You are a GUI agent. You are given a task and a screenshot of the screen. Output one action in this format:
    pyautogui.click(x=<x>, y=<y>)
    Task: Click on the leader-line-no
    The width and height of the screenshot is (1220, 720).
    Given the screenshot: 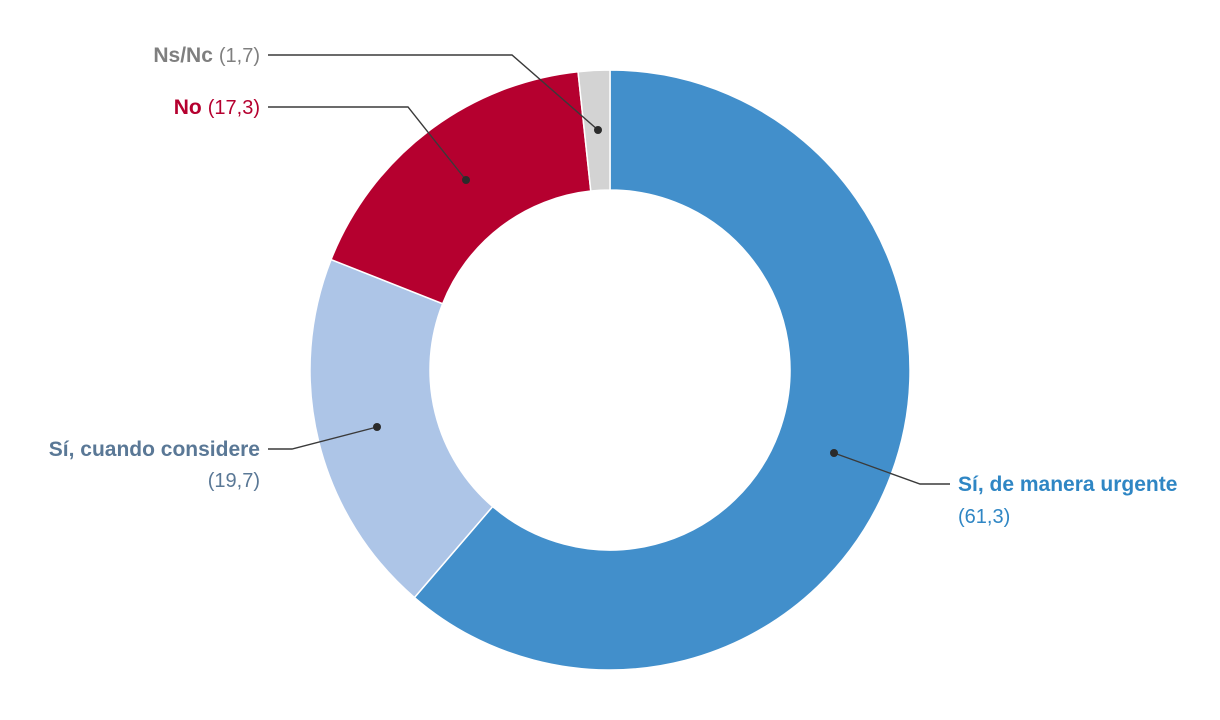 What is the action you would take?
    pyautogui.click(x=367, y=143)
    